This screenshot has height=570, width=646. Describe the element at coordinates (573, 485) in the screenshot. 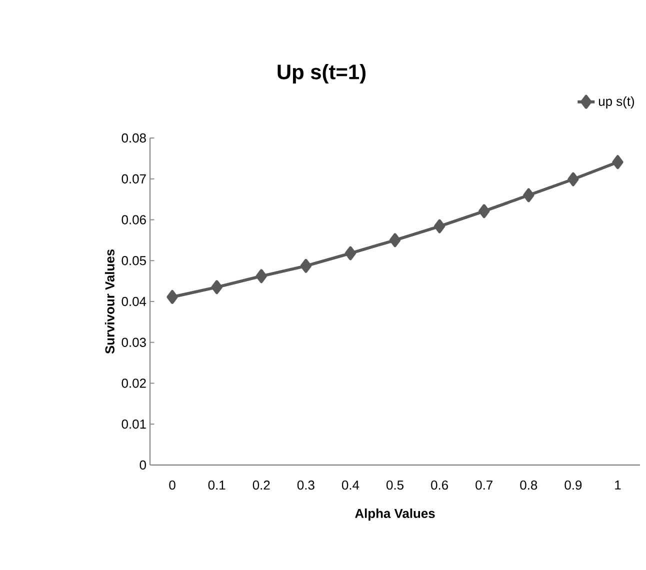

I see `x-tick-label: 0.9` at that location.